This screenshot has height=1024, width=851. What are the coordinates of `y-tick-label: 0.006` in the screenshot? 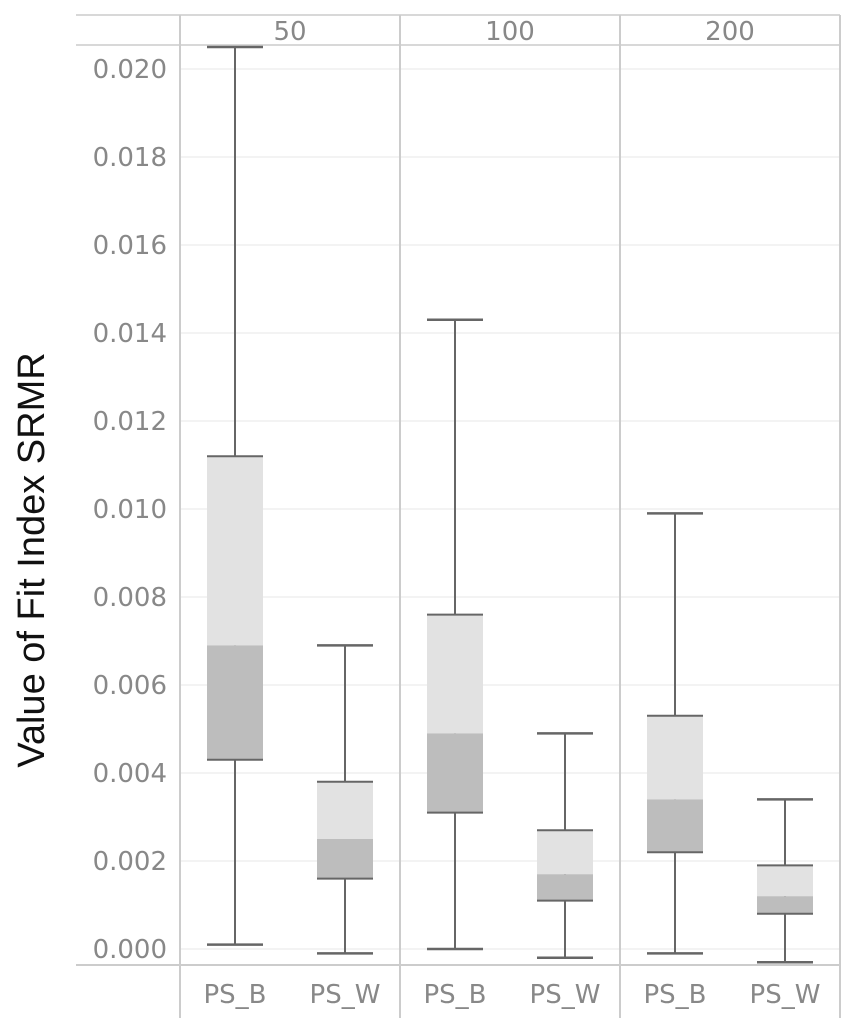 It's located at (130, 686).